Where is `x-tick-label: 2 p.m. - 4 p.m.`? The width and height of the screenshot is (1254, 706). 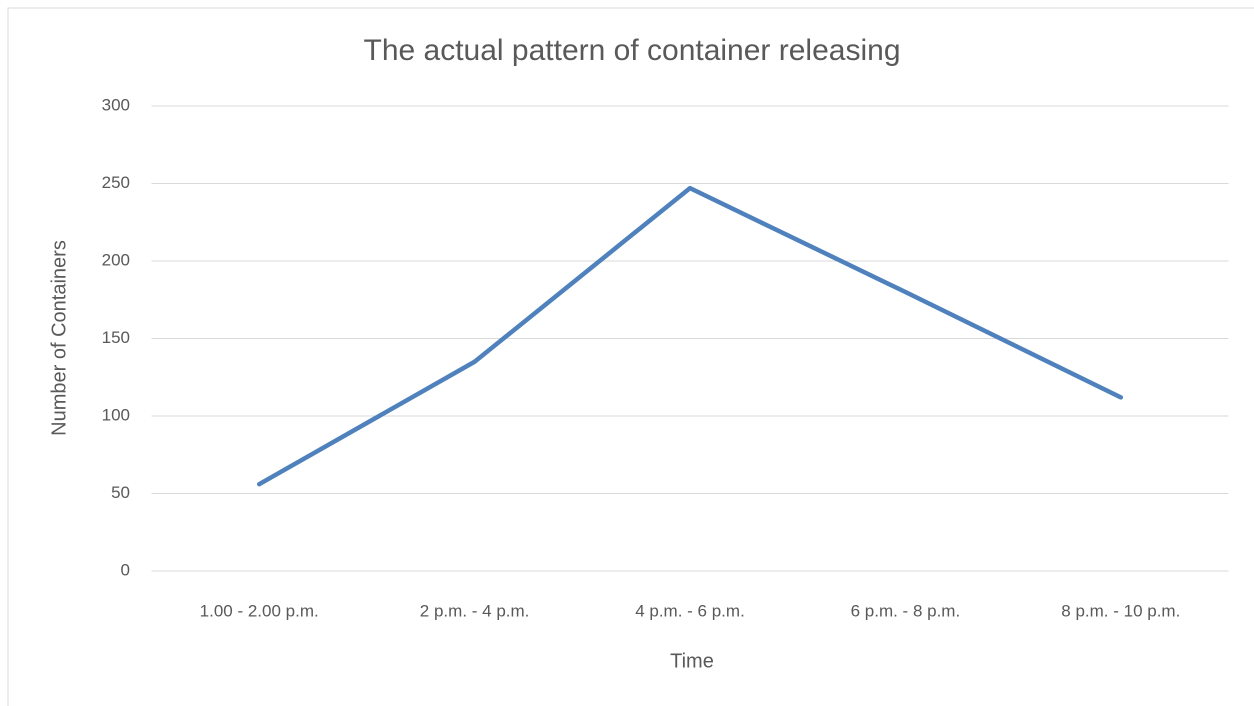
x-tick-label: 2 p.m. - 4 p.m. is located at coordinates (475, 610).